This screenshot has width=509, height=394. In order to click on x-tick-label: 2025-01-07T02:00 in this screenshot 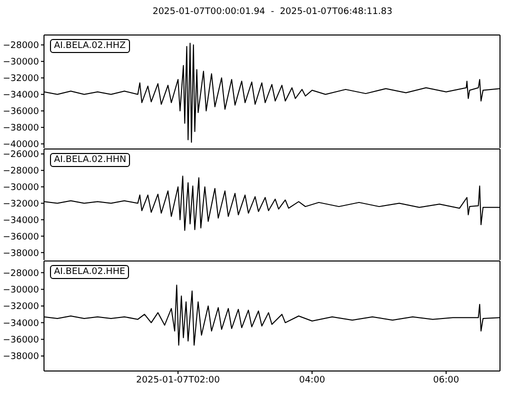, I will do `click(178, 380)`.